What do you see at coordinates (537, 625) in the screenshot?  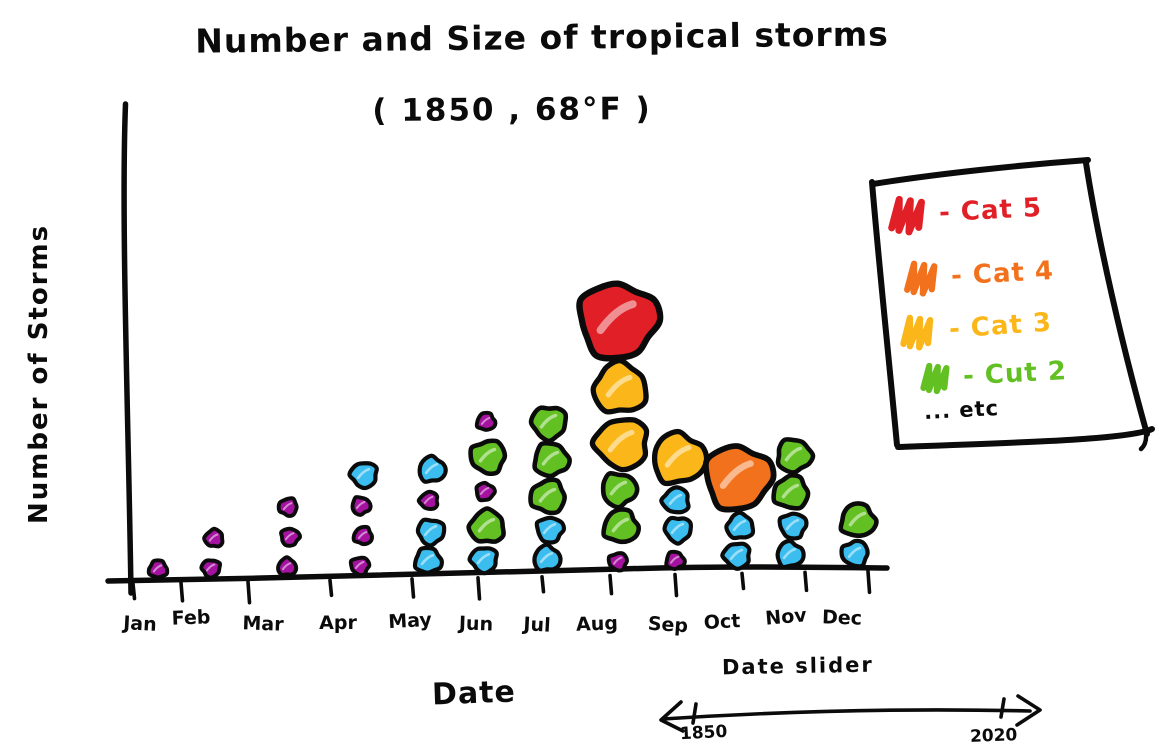 I see `month-label-jul: Jul` at bounding box center [537, 625].